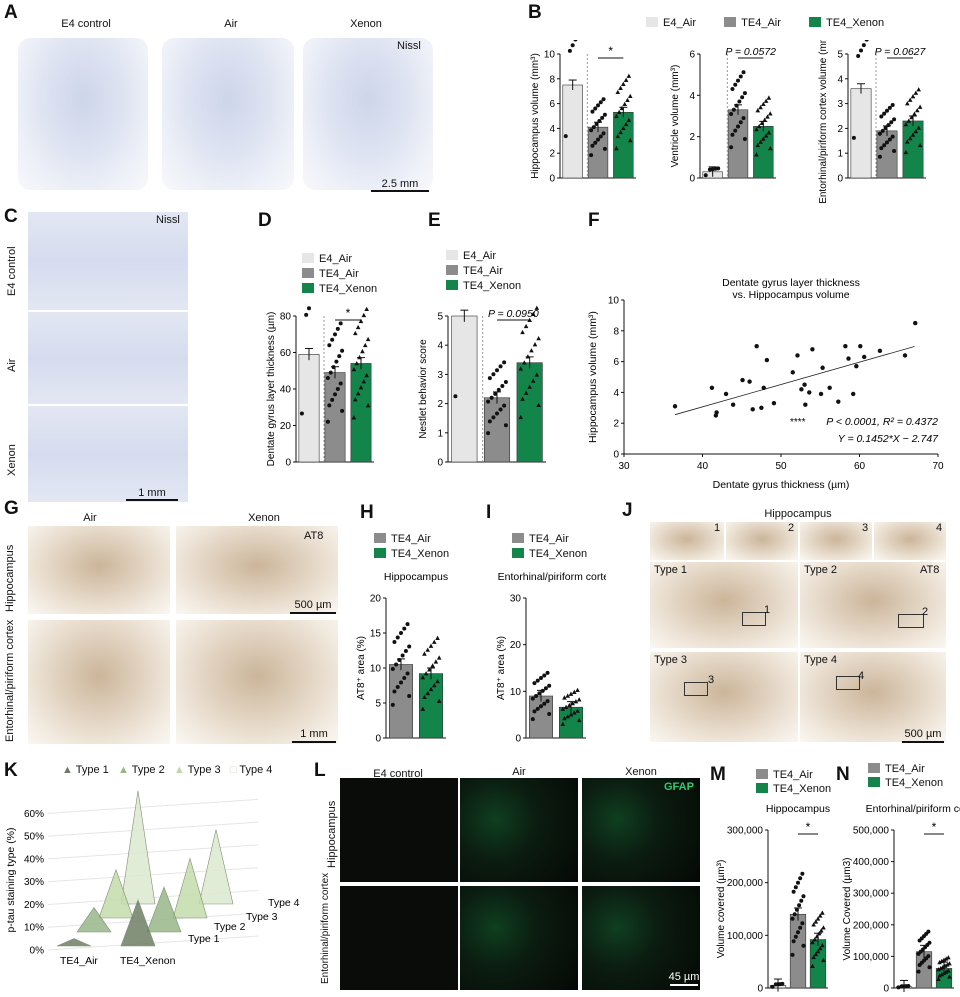 The width and height of the screenshot is (960, 997). Describe the element at coordinates (339, 274) in the screenshot. I see `legend-d: E4_Air TE4_Air TE4_Xenon` at that location.